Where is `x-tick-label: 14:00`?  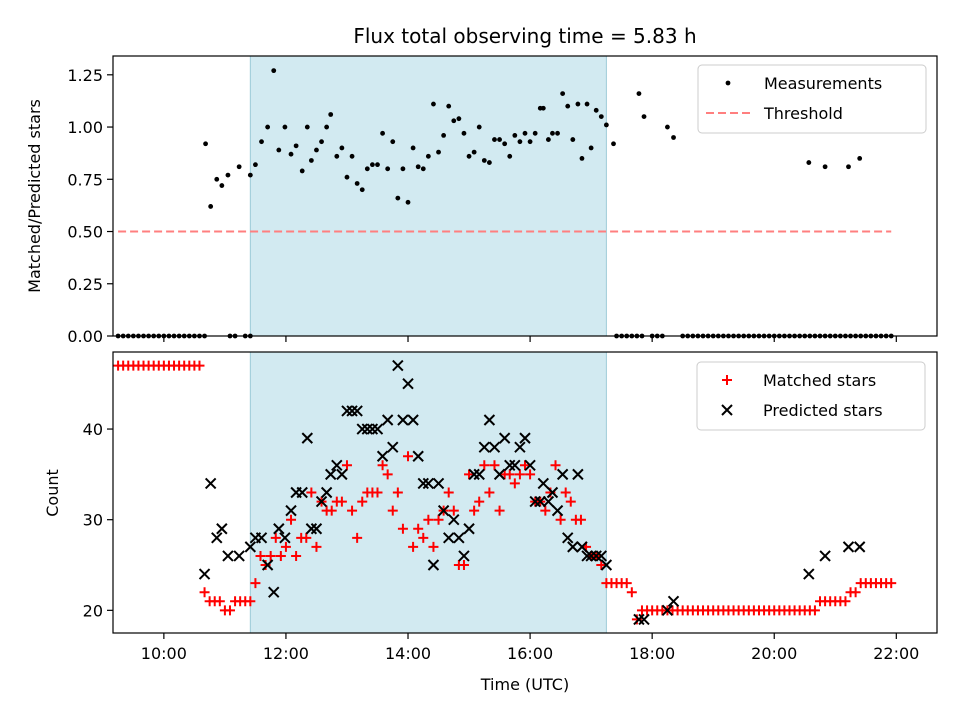 x-tick-label: 14:00 is located at coordinates (408, 653).